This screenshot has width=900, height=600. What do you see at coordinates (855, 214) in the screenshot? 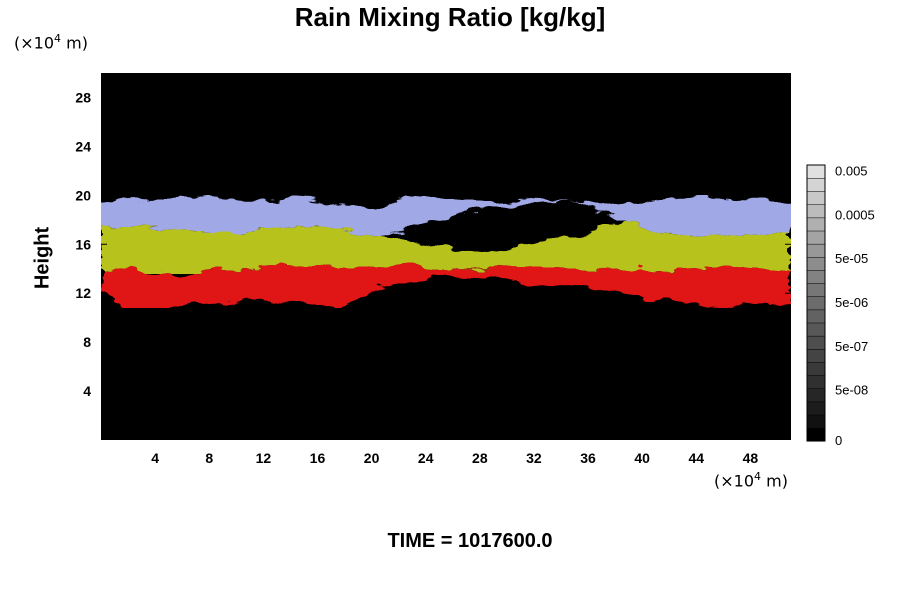
I see `colorbar-label: 0.0005` at bounding box center [855, 214].